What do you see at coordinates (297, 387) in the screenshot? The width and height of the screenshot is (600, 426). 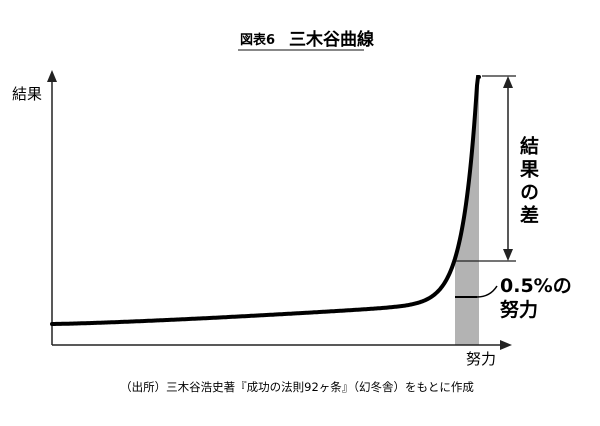 I see `source-note: （出所）三木谷浩史著『成功の法則92ヶ条』（幻冬舎）をもとに作成` at bounding box center [297, 387].